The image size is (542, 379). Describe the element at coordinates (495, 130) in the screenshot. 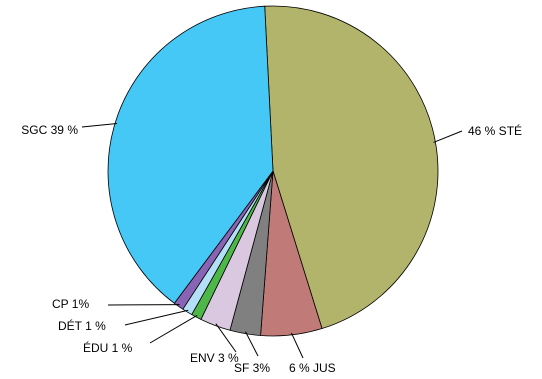

I see `slice-label-1: 46 % STÉ` at that location.